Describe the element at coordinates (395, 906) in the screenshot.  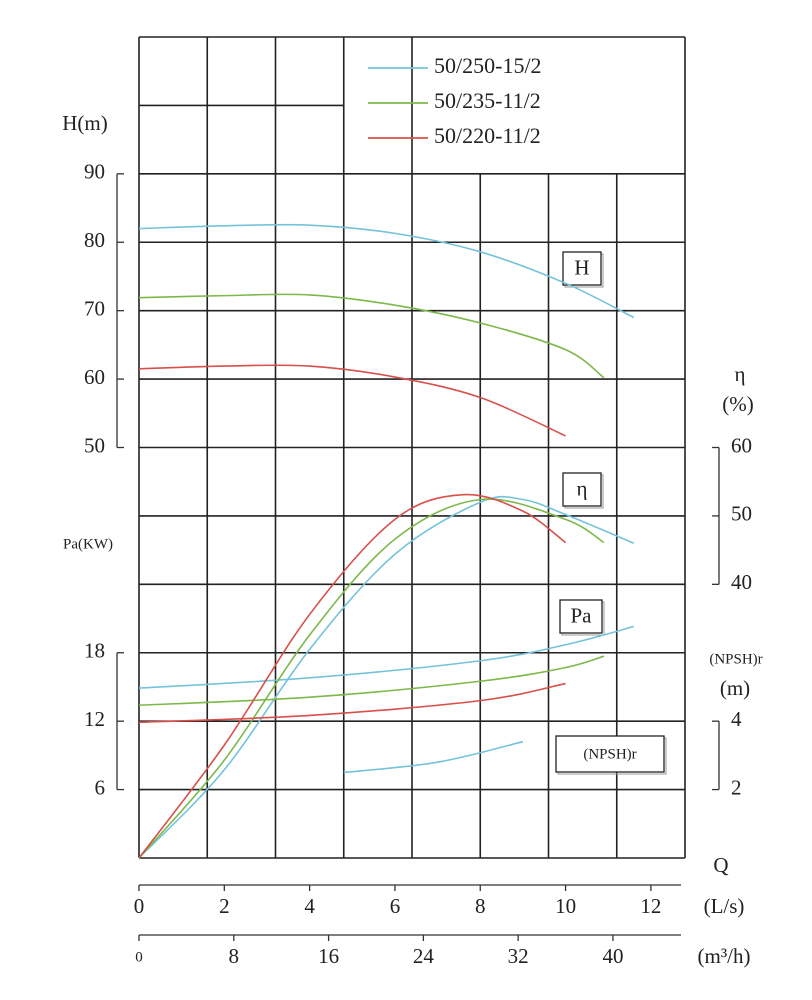
I see `x-tick-label: 6` at that location.